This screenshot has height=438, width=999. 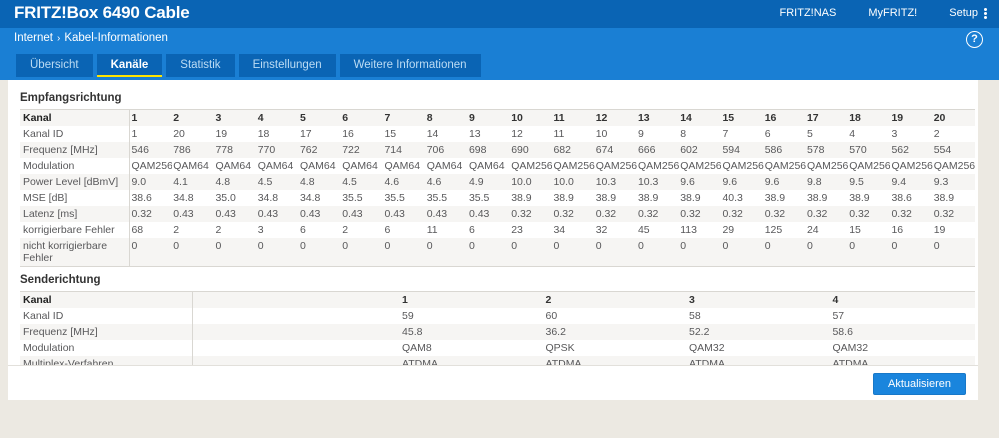 I want to click on upstream-spacer-cell, so click(x=296, y=316).